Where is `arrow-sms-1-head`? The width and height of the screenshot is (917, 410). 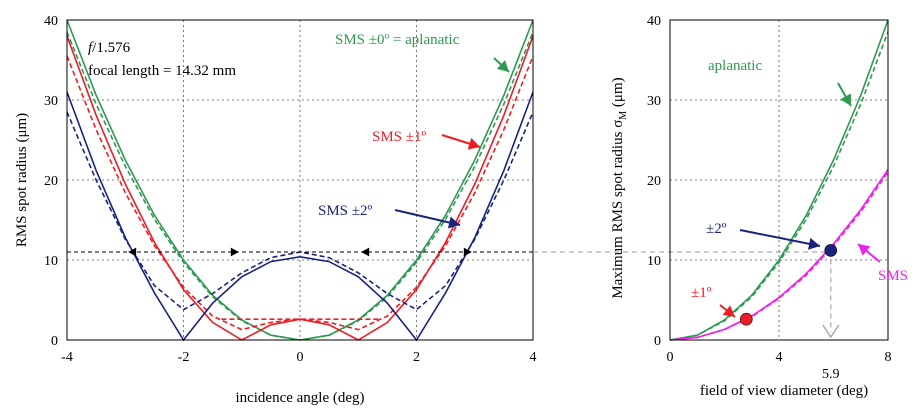 arrow-sms-1-head is located at coordinates (473, 143).